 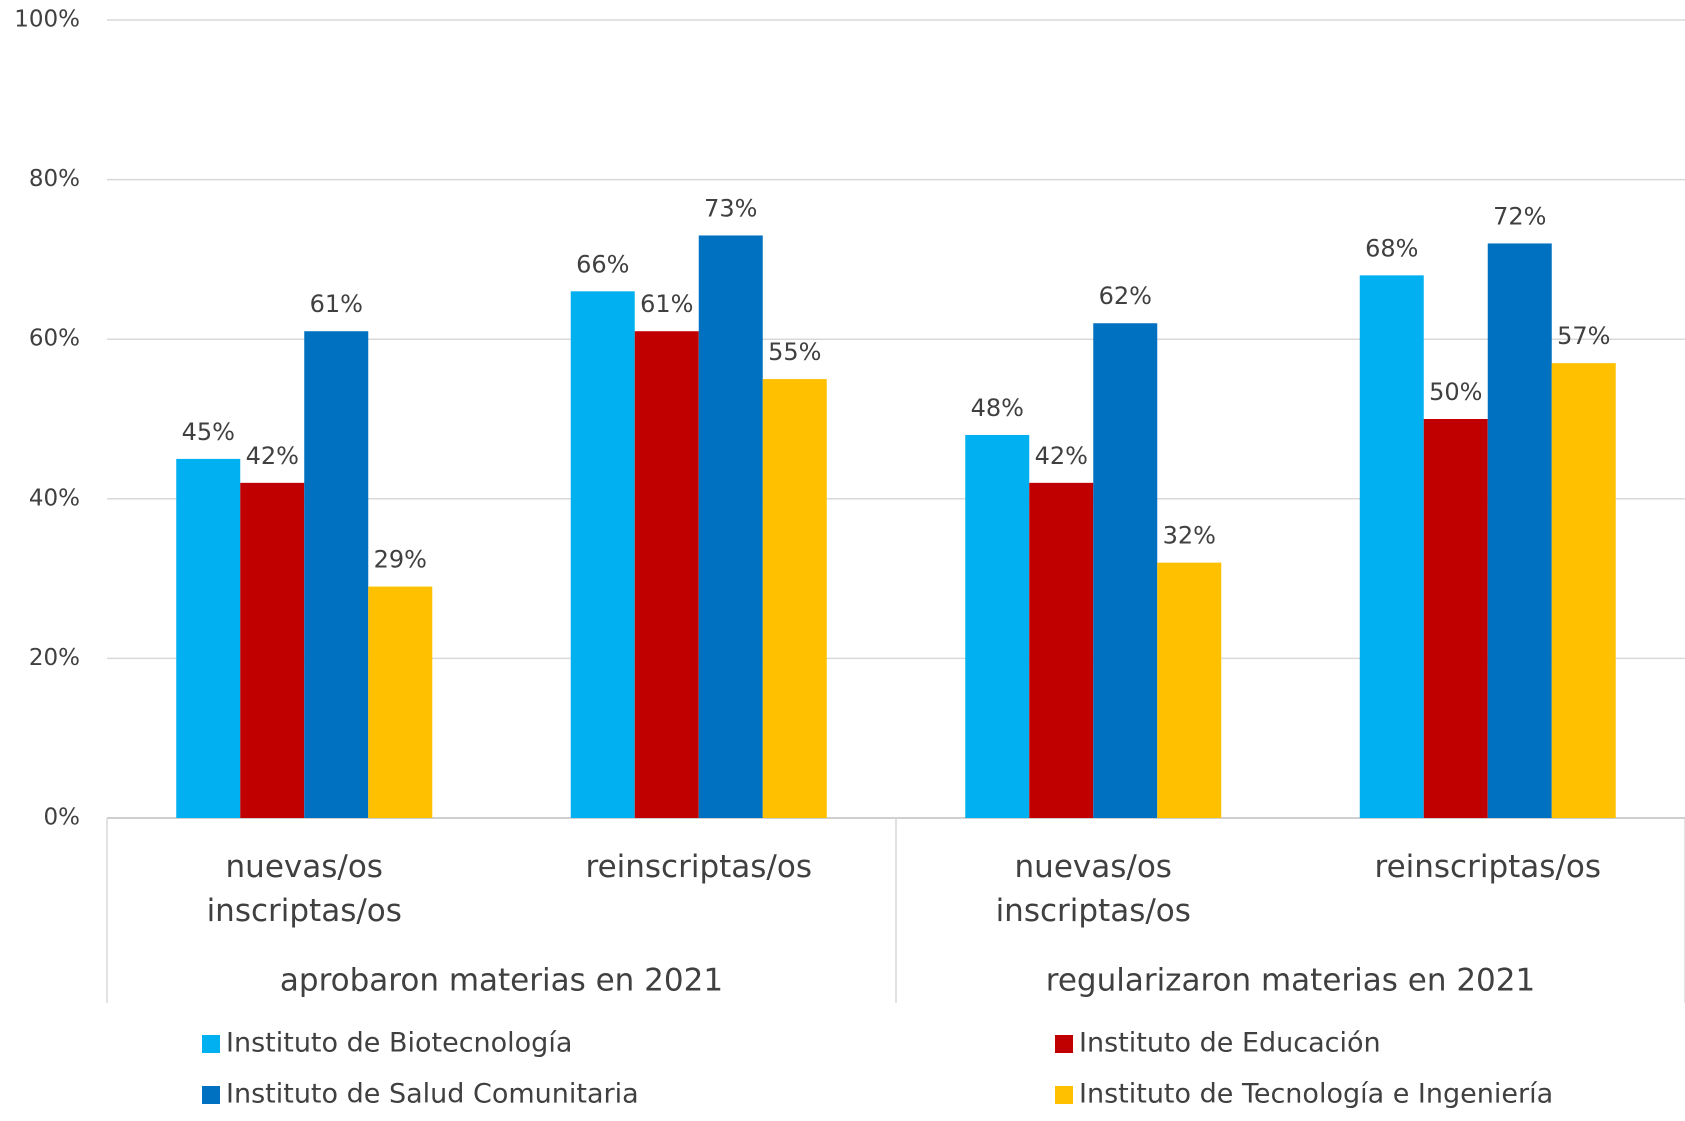 I want to click on y-tick-label: 80%, so click(x=54, y=179).